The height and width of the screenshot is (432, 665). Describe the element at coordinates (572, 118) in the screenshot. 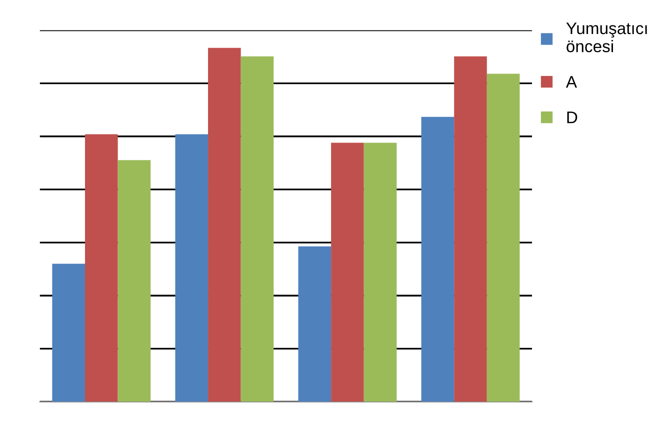

I see `legend-label: D` at that location.